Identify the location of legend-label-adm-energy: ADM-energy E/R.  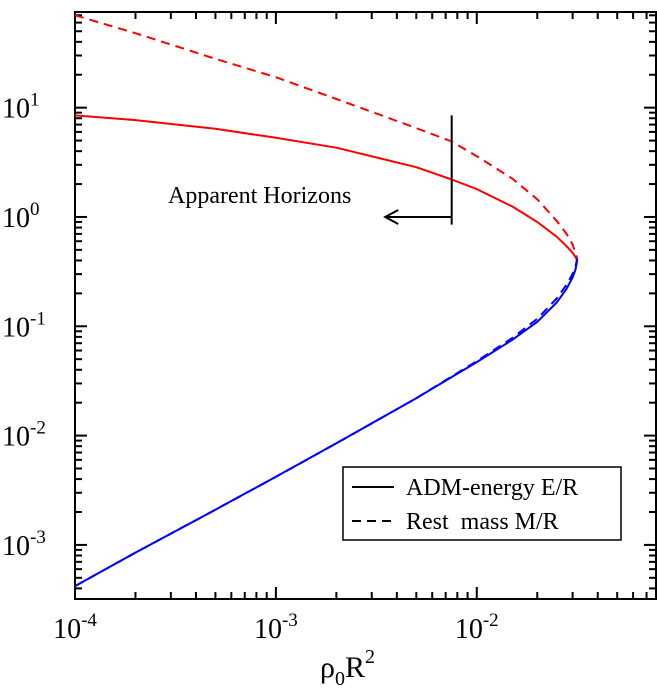
(492, 488).